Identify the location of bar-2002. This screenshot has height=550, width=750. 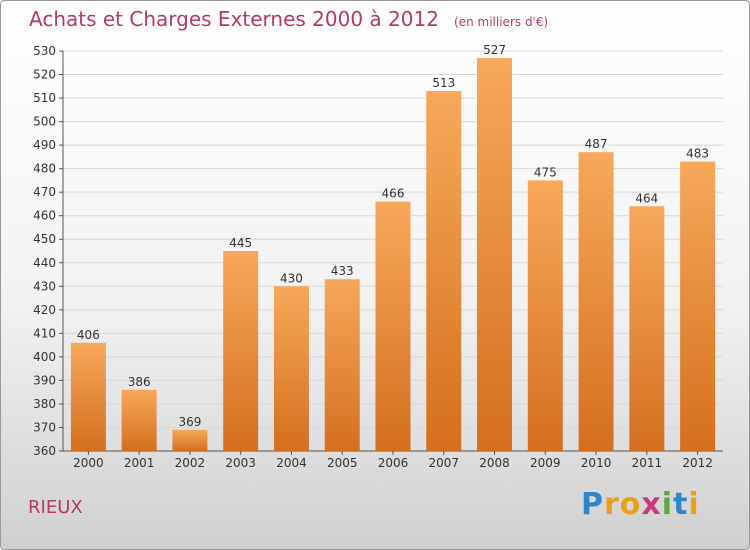
(190, 440).